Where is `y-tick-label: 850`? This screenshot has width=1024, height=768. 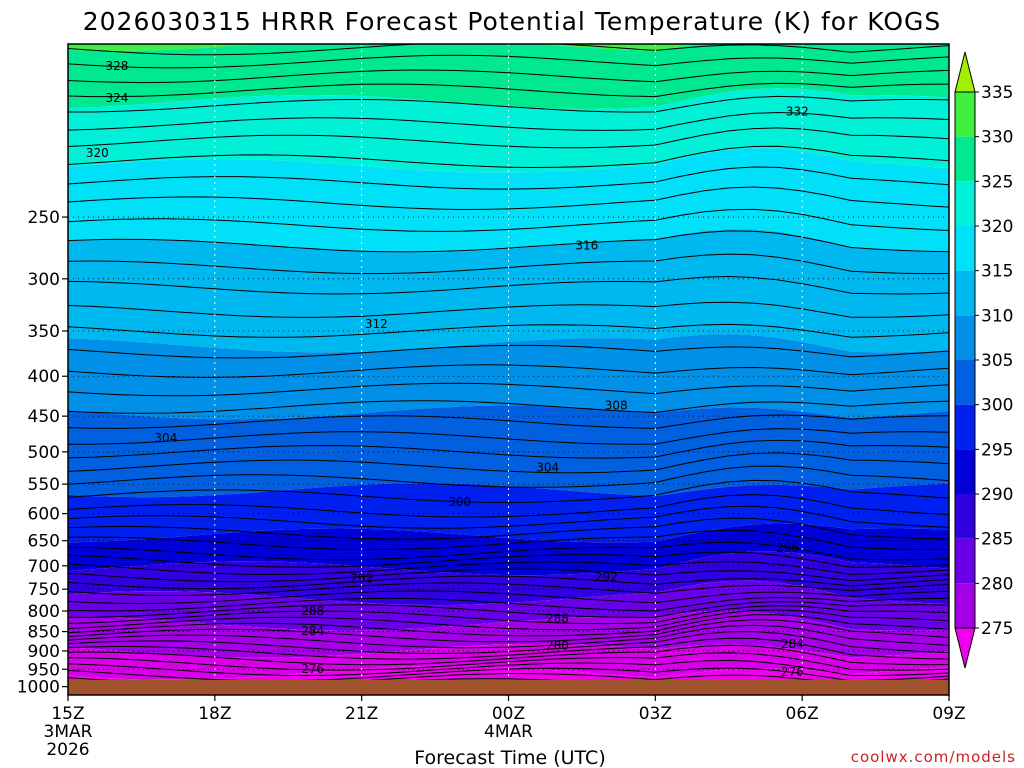 y-tick-label: 850 is located at coordinates (44, 633).